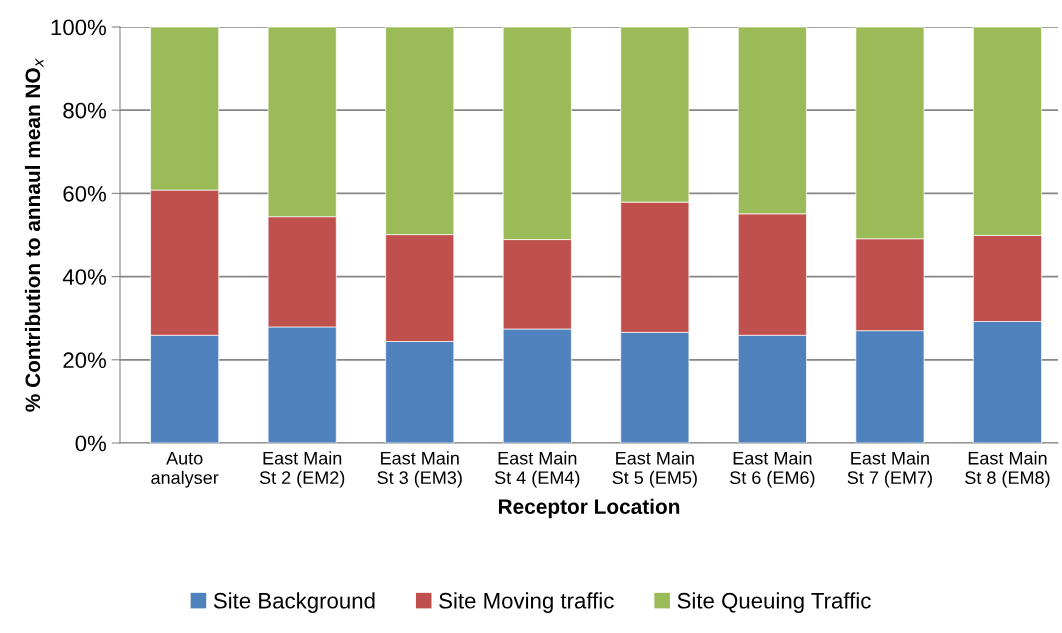  I want to click on x-tick-label: East Main St 3 (EM3), so click(419, 469).